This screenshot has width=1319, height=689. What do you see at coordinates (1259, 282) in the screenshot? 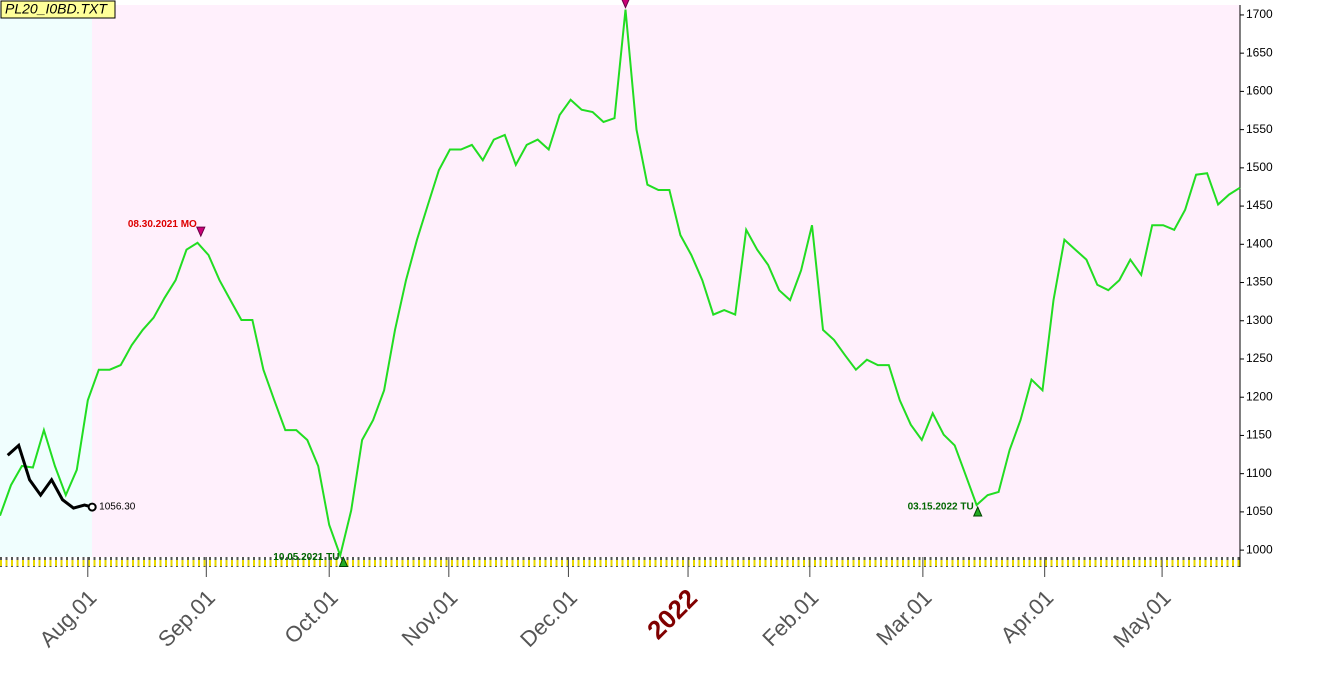
I see `y-tick-label: 1350` at bounding box center [1259, 282].